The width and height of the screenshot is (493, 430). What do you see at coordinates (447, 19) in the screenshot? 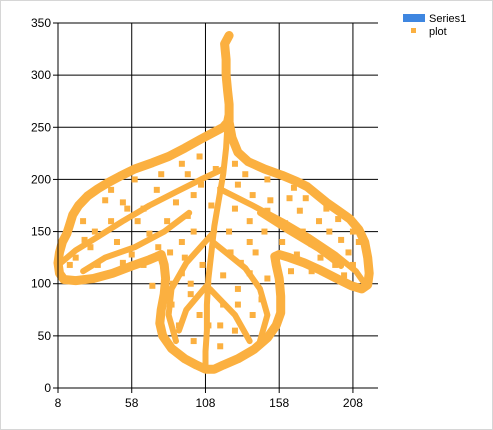
I see `legend-label: Series1` at bounding box center [447, 19].